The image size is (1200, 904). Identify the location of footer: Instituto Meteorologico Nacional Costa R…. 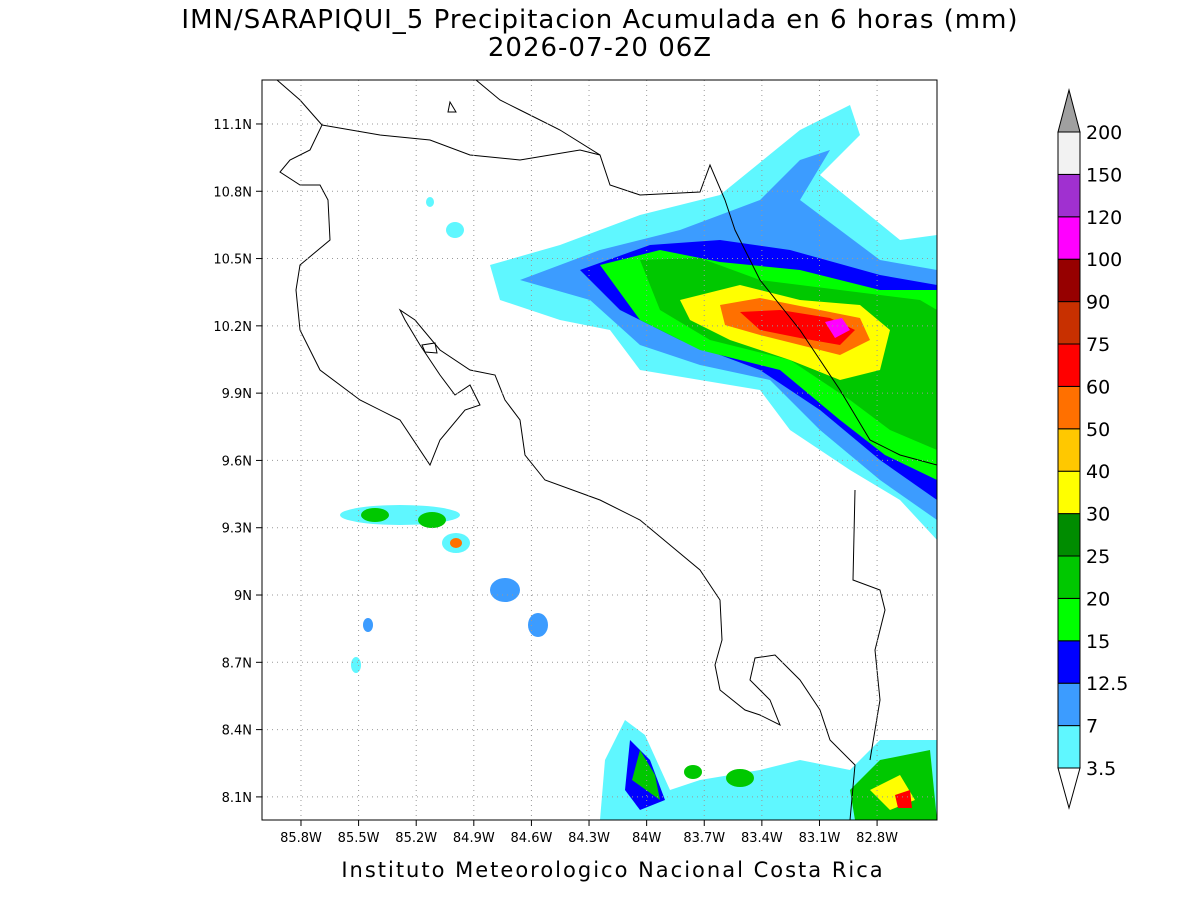
(612, 870).